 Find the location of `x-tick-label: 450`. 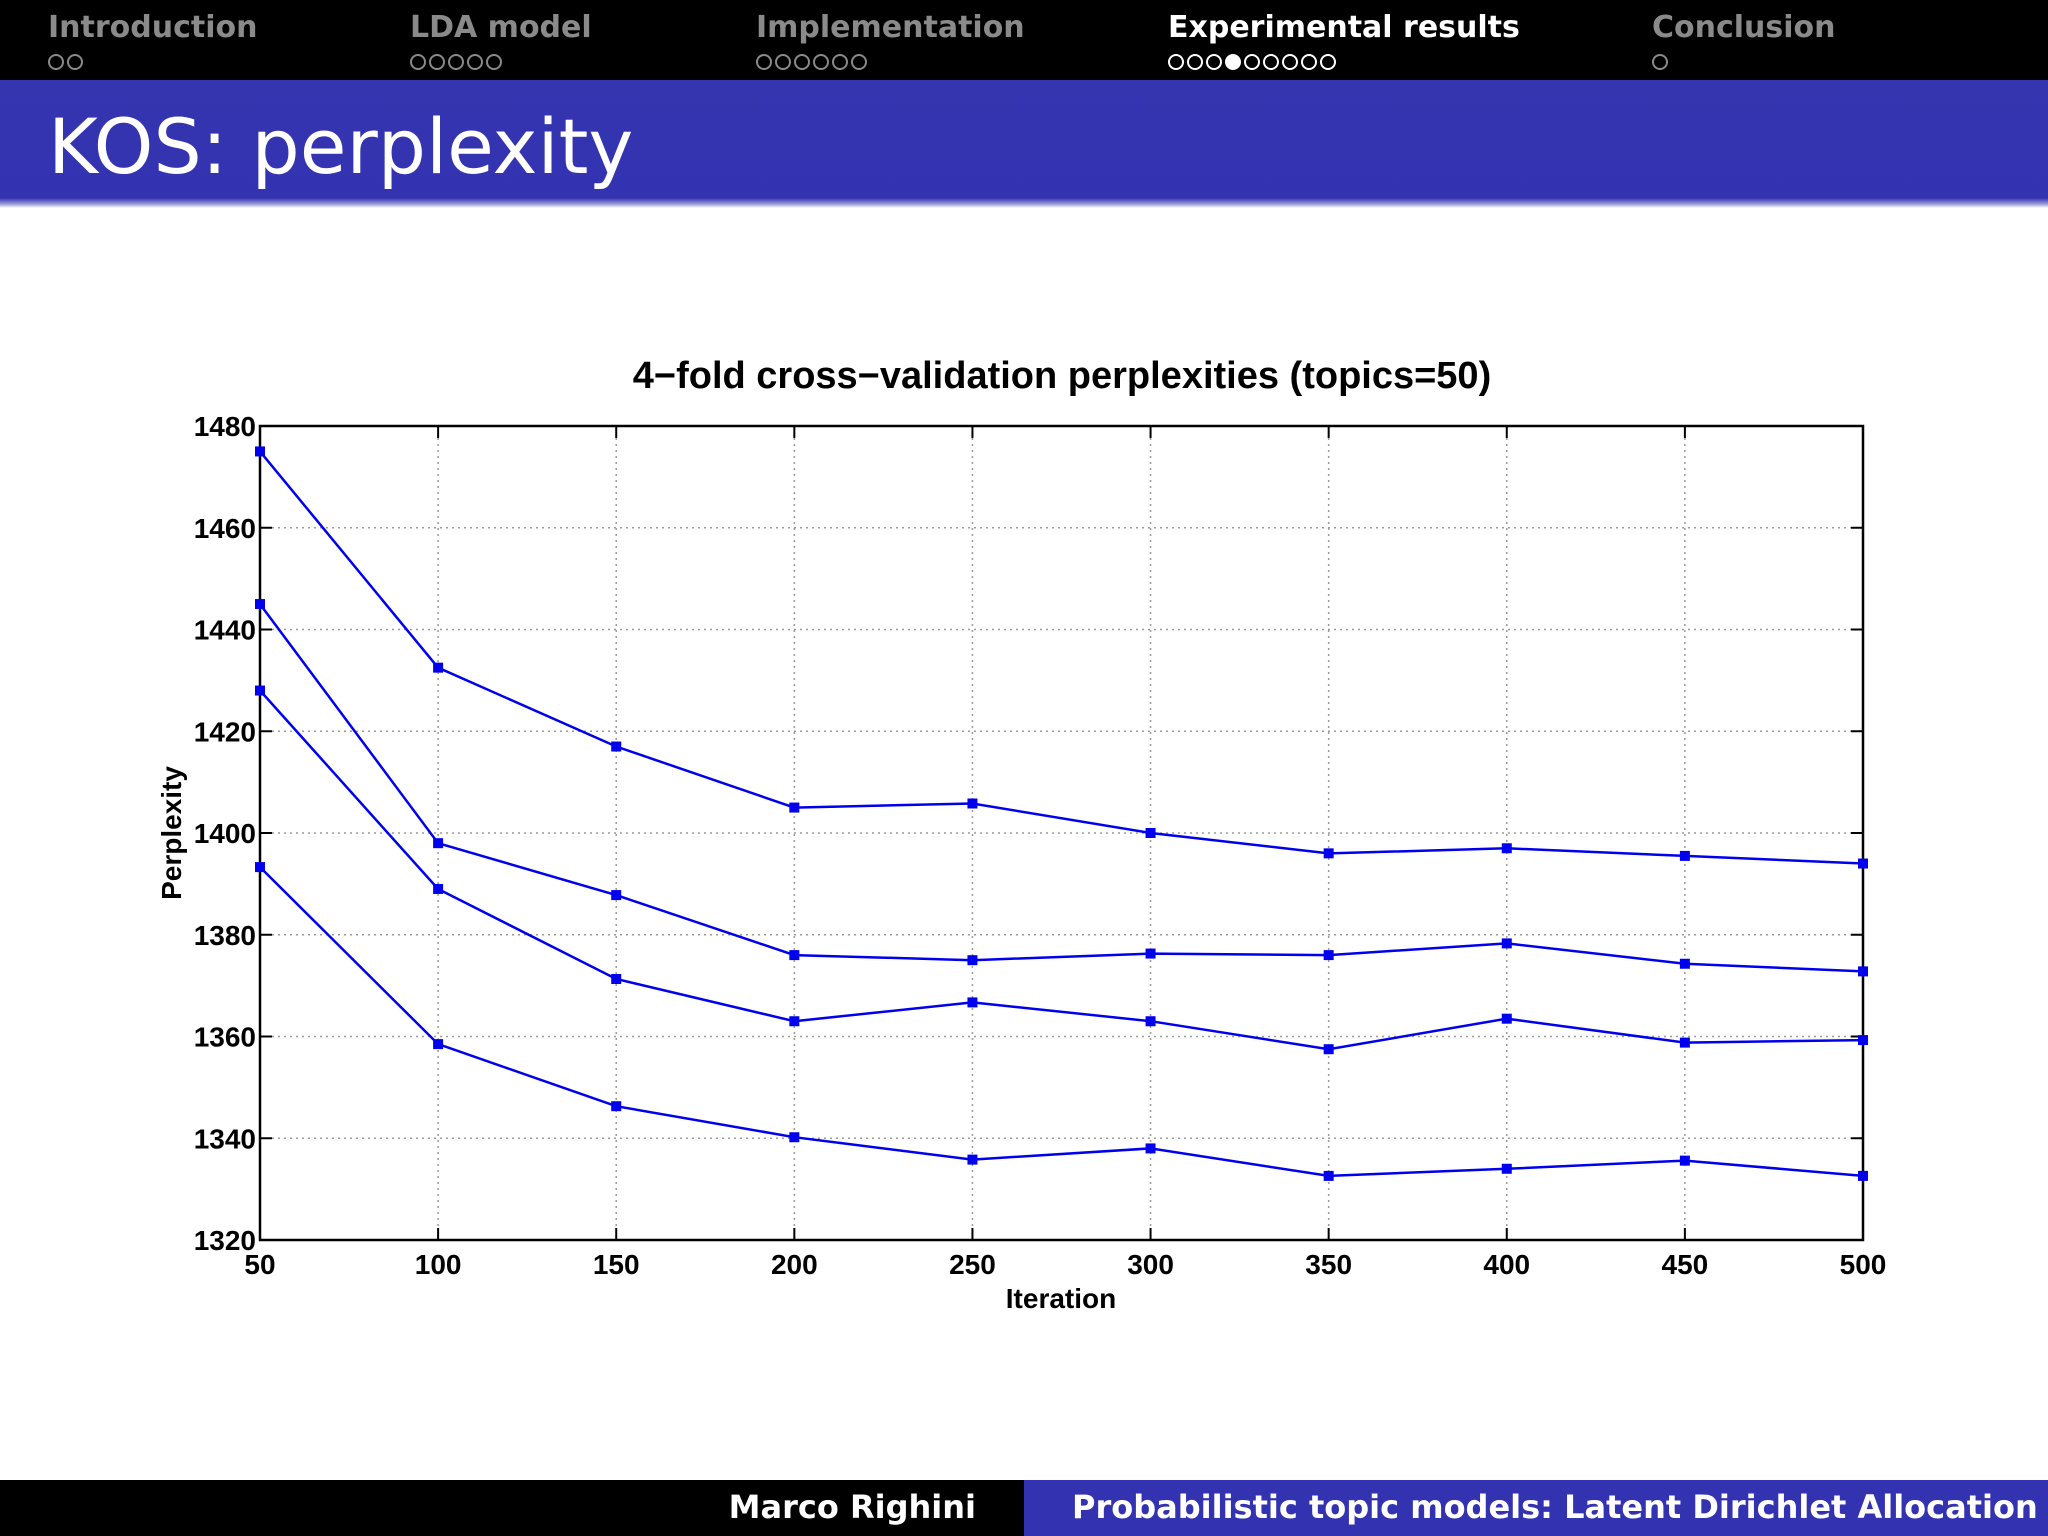

x-tick-label: 450 is located at coordinates (1685, 1264).